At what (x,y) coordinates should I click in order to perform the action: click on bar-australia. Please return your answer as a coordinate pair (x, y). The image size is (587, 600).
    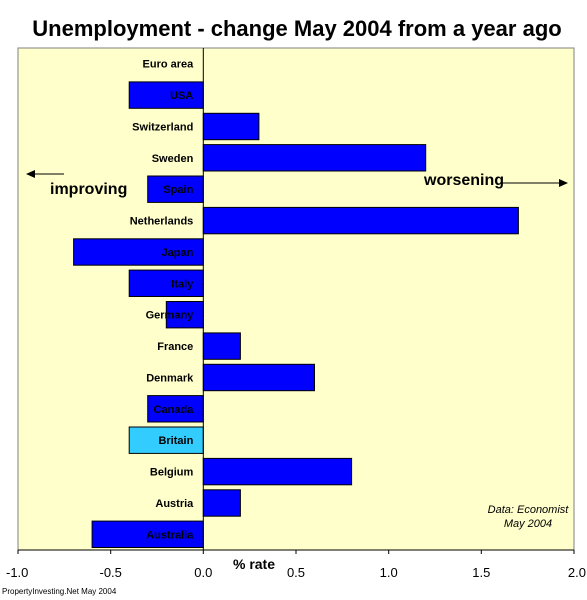
    Looking at the image, I should click on (147, 534).